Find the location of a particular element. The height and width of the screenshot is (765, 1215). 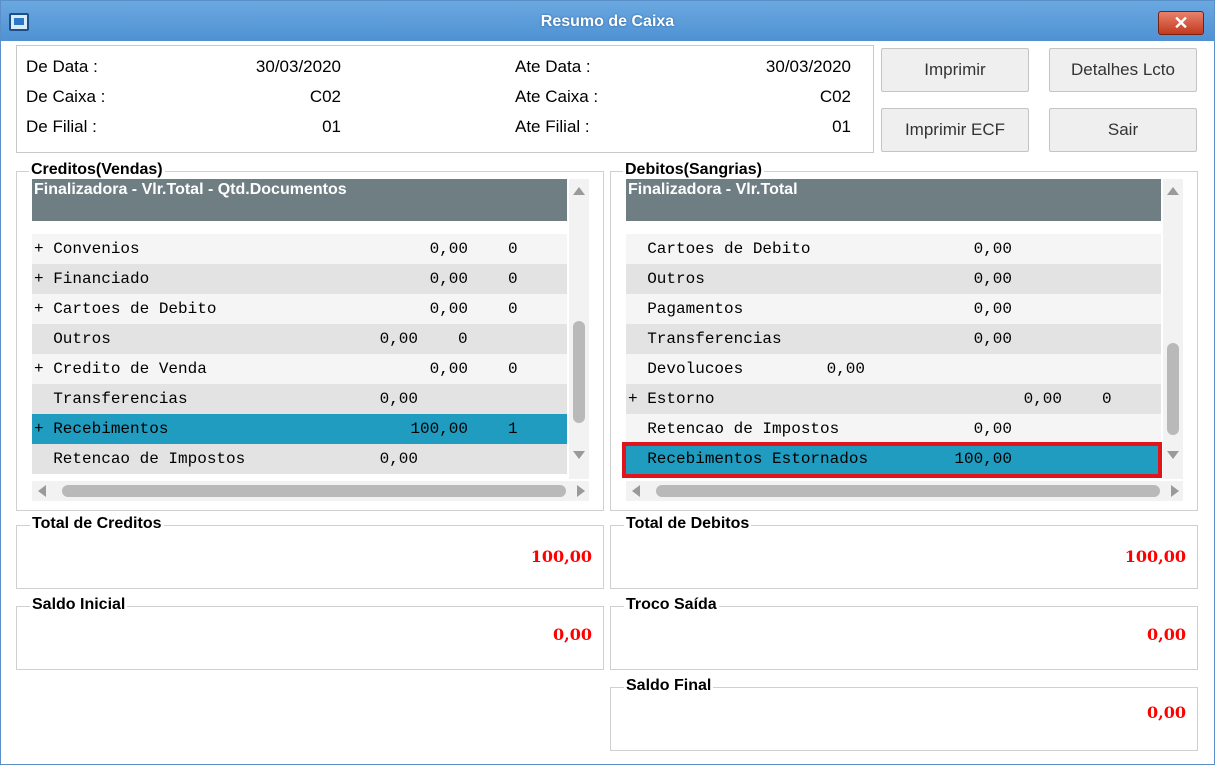

table-row: Cartoes de Debito 0,00 is located at coordinates (893, 249).